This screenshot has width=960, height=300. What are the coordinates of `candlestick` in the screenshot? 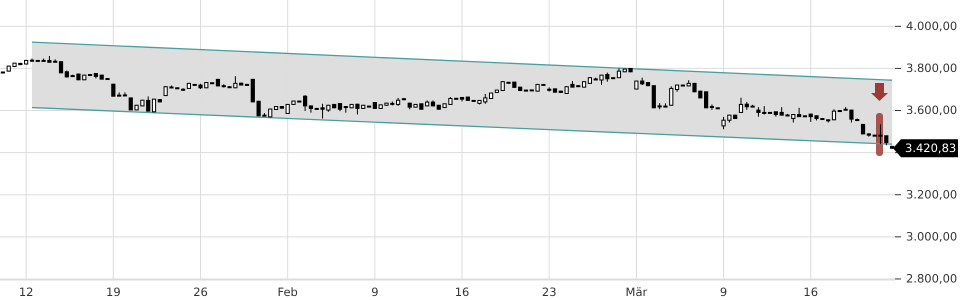 It's located at (723, 123).